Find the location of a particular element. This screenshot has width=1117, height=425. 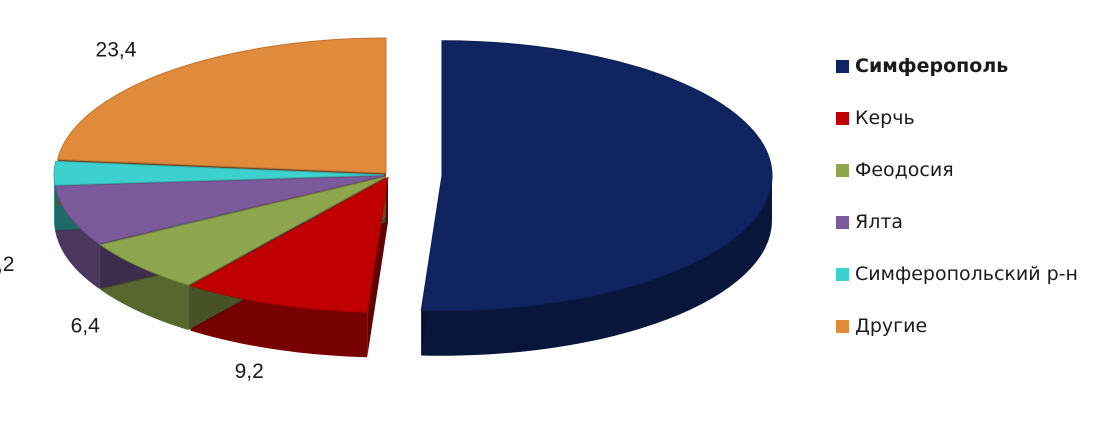

legend-item: Симферопольский р-н is located at coordinates (957, 274).